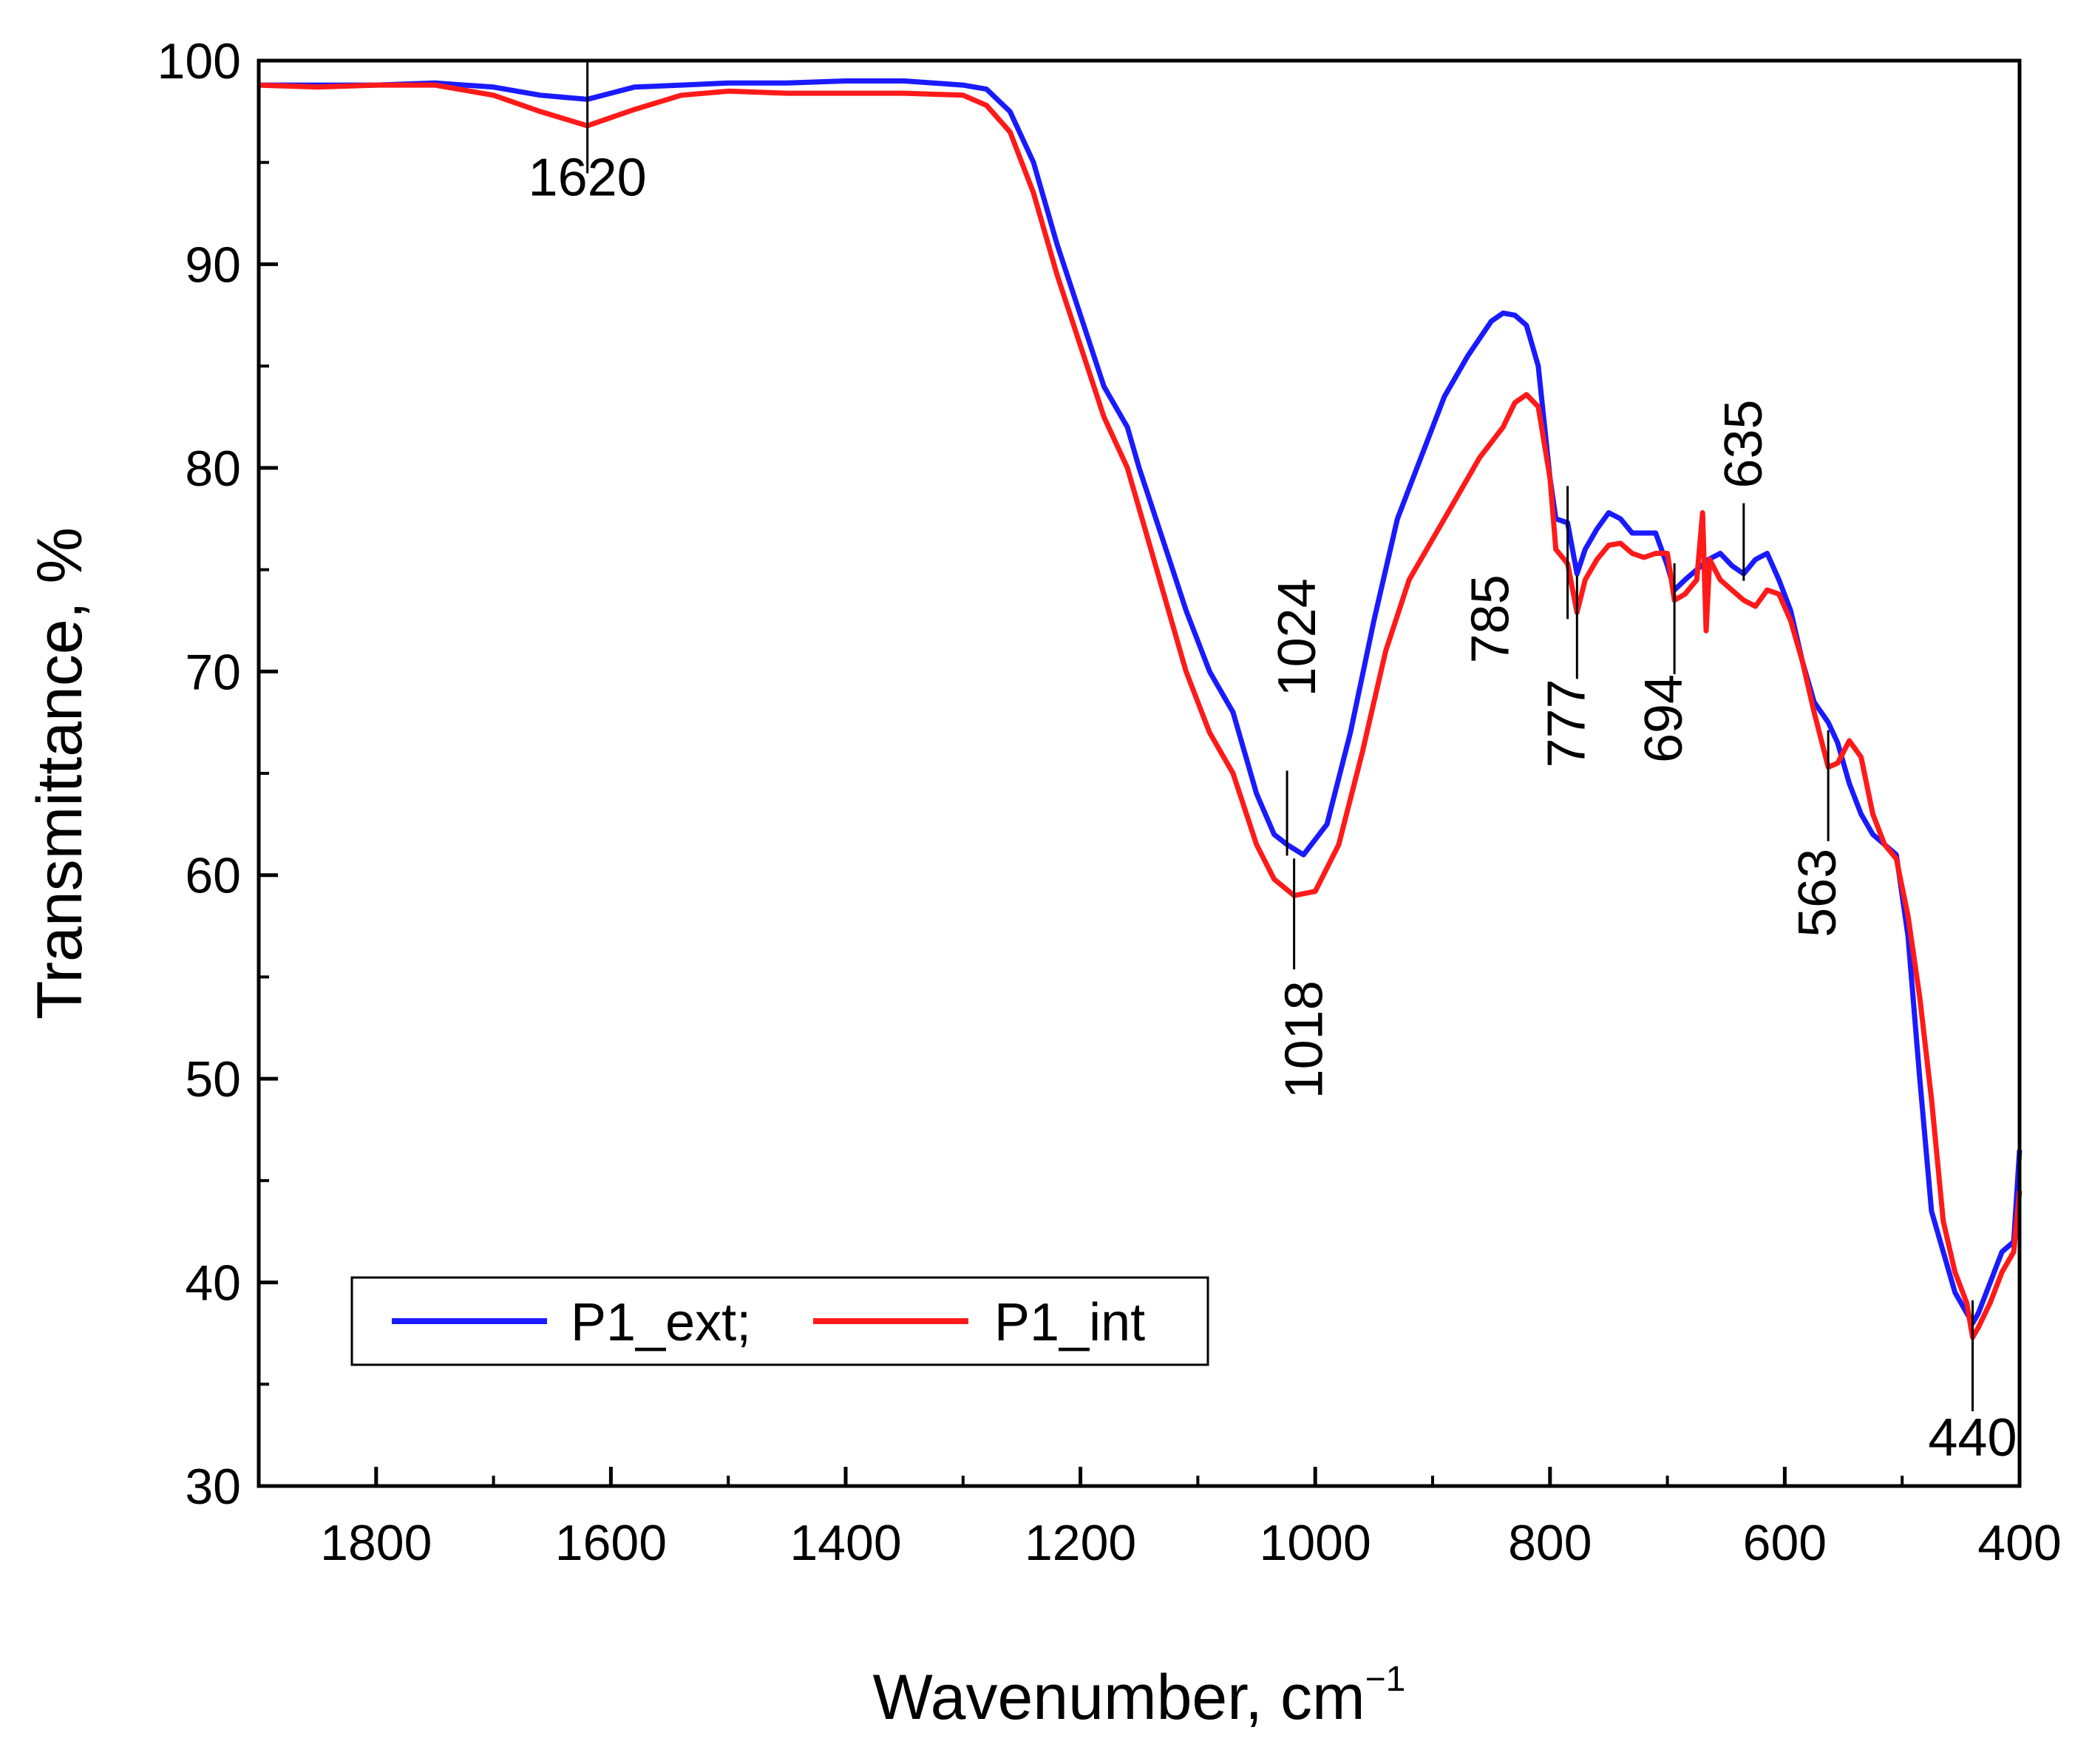 This screenshot has width=2092, height=1764. Describe the element at coordinates (376, 1543) in the screenshot. I see `x-tick-label: 1800` at that location.